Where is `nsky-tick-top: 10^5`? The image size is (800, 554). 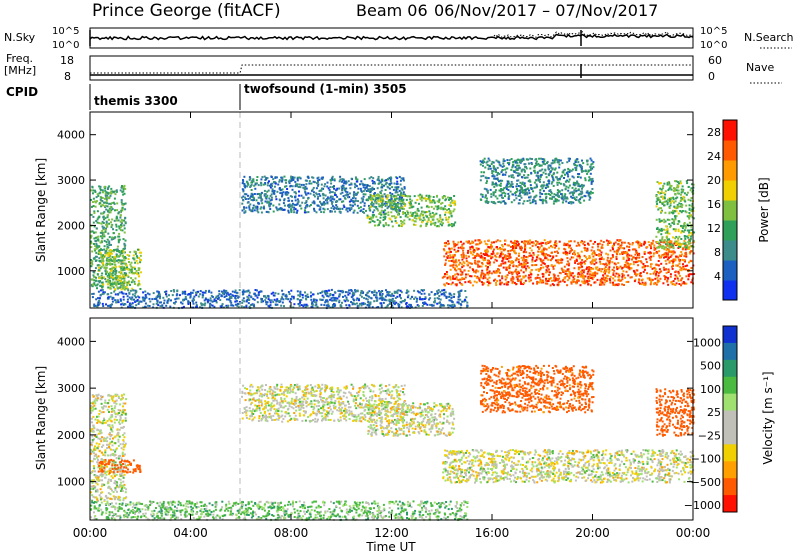
nsky-tick-top: 10^5 is located at coordinates (65, 31).